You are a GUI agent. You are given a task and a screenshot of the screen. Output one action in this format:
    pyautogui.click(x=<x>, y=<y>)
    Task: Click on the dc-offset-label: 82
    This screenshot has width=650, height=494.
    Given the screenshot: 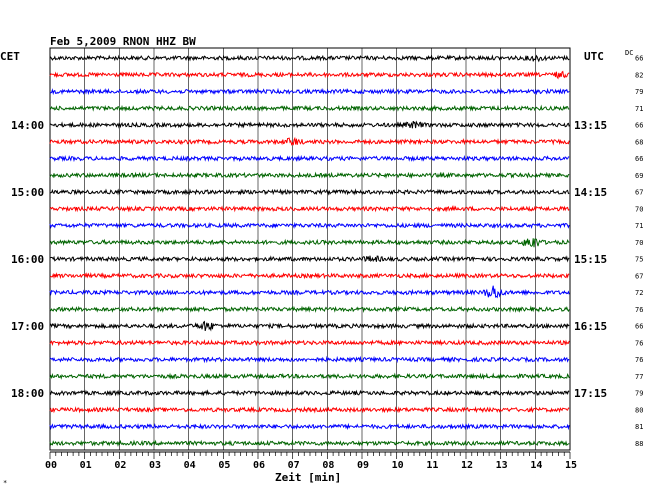 What is the action you would take?
    pyautogui.click(x=639, y=75)
    